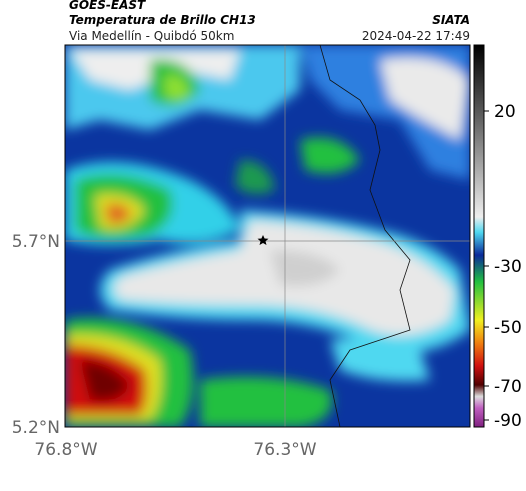 The image size is (526, 491). I want to click on colorbar-label: -50, so click(508, 328).